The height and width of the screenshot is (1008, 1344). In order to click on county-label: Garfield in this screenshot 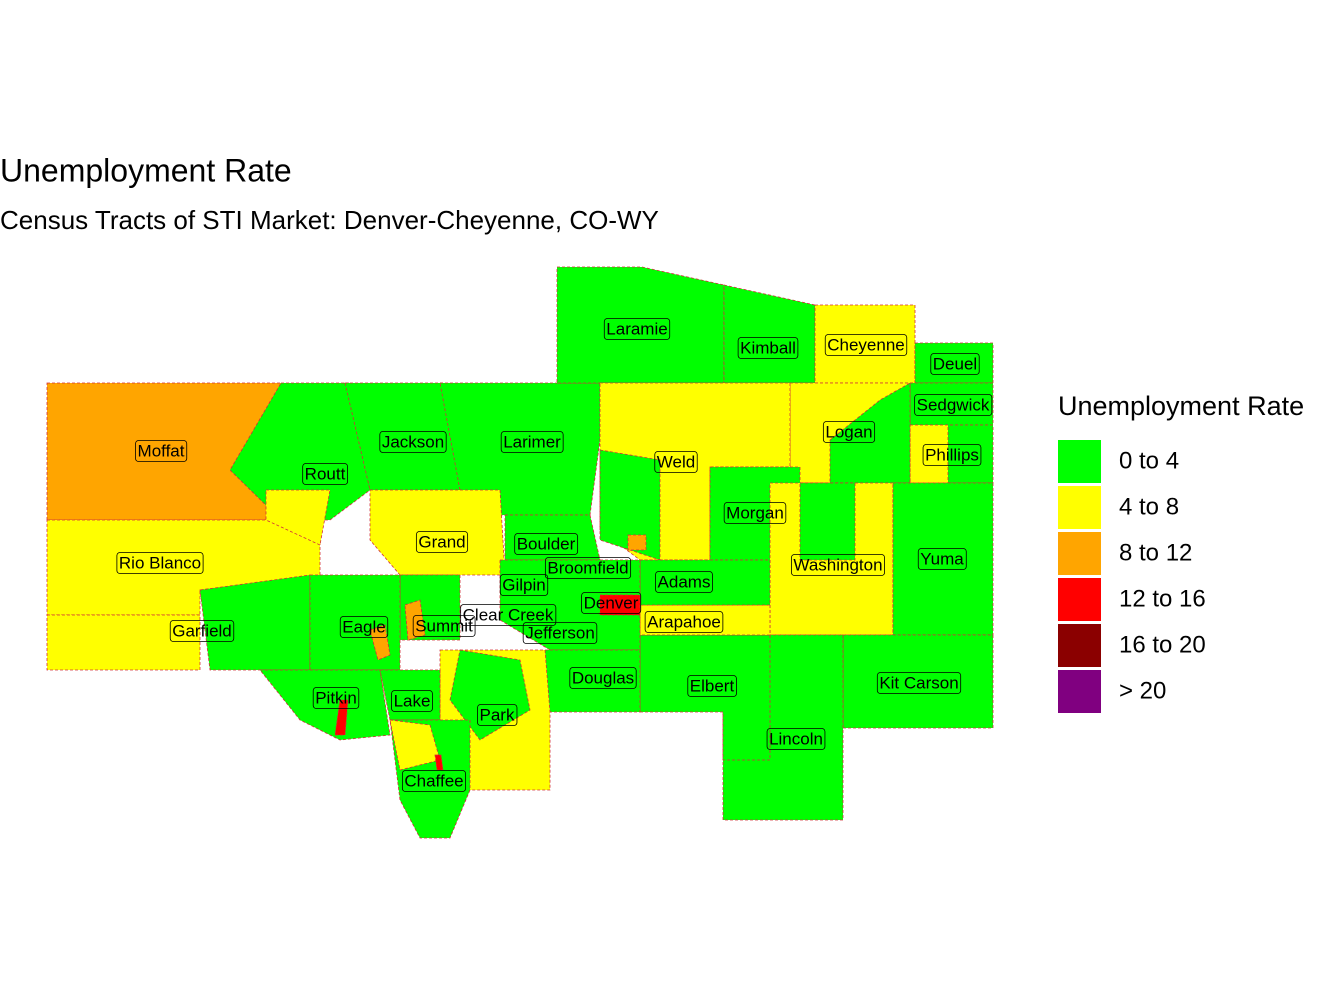, I will do `click(202, 630)`.